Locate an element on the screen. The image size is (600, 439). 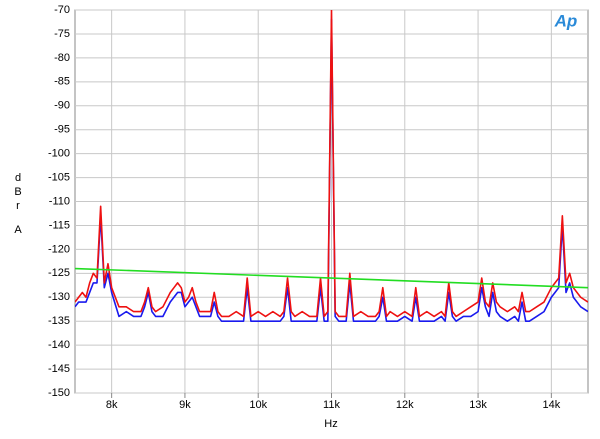
y-tick-label: -75 is located at coordinates (62, 34).